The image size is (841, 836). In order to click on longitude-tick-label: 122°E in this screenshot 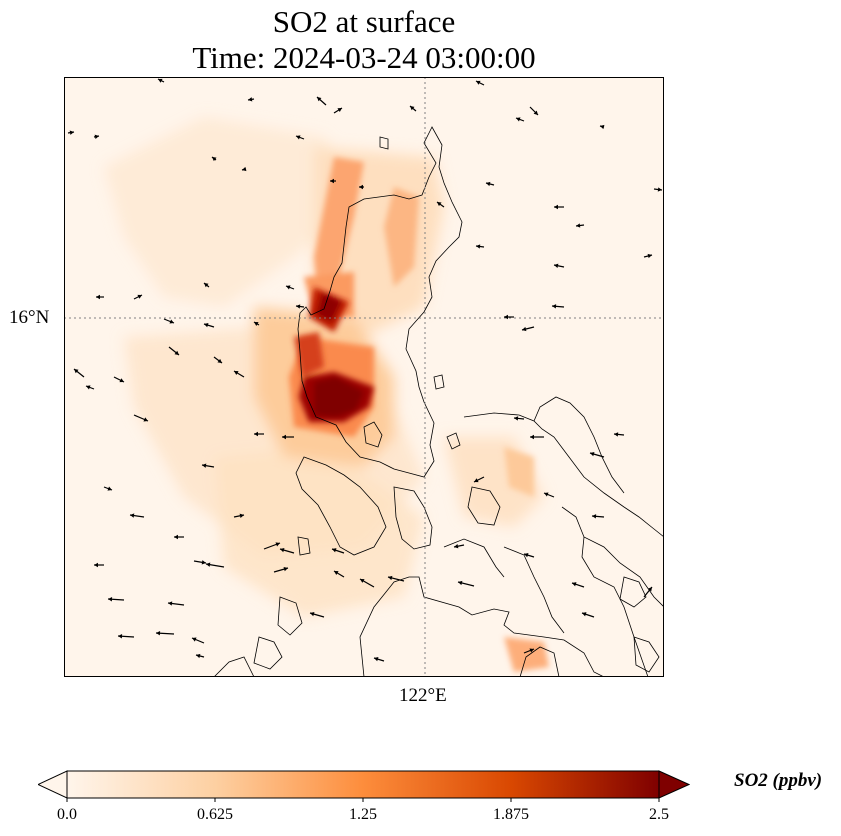, I will do `click(423, 695)`.